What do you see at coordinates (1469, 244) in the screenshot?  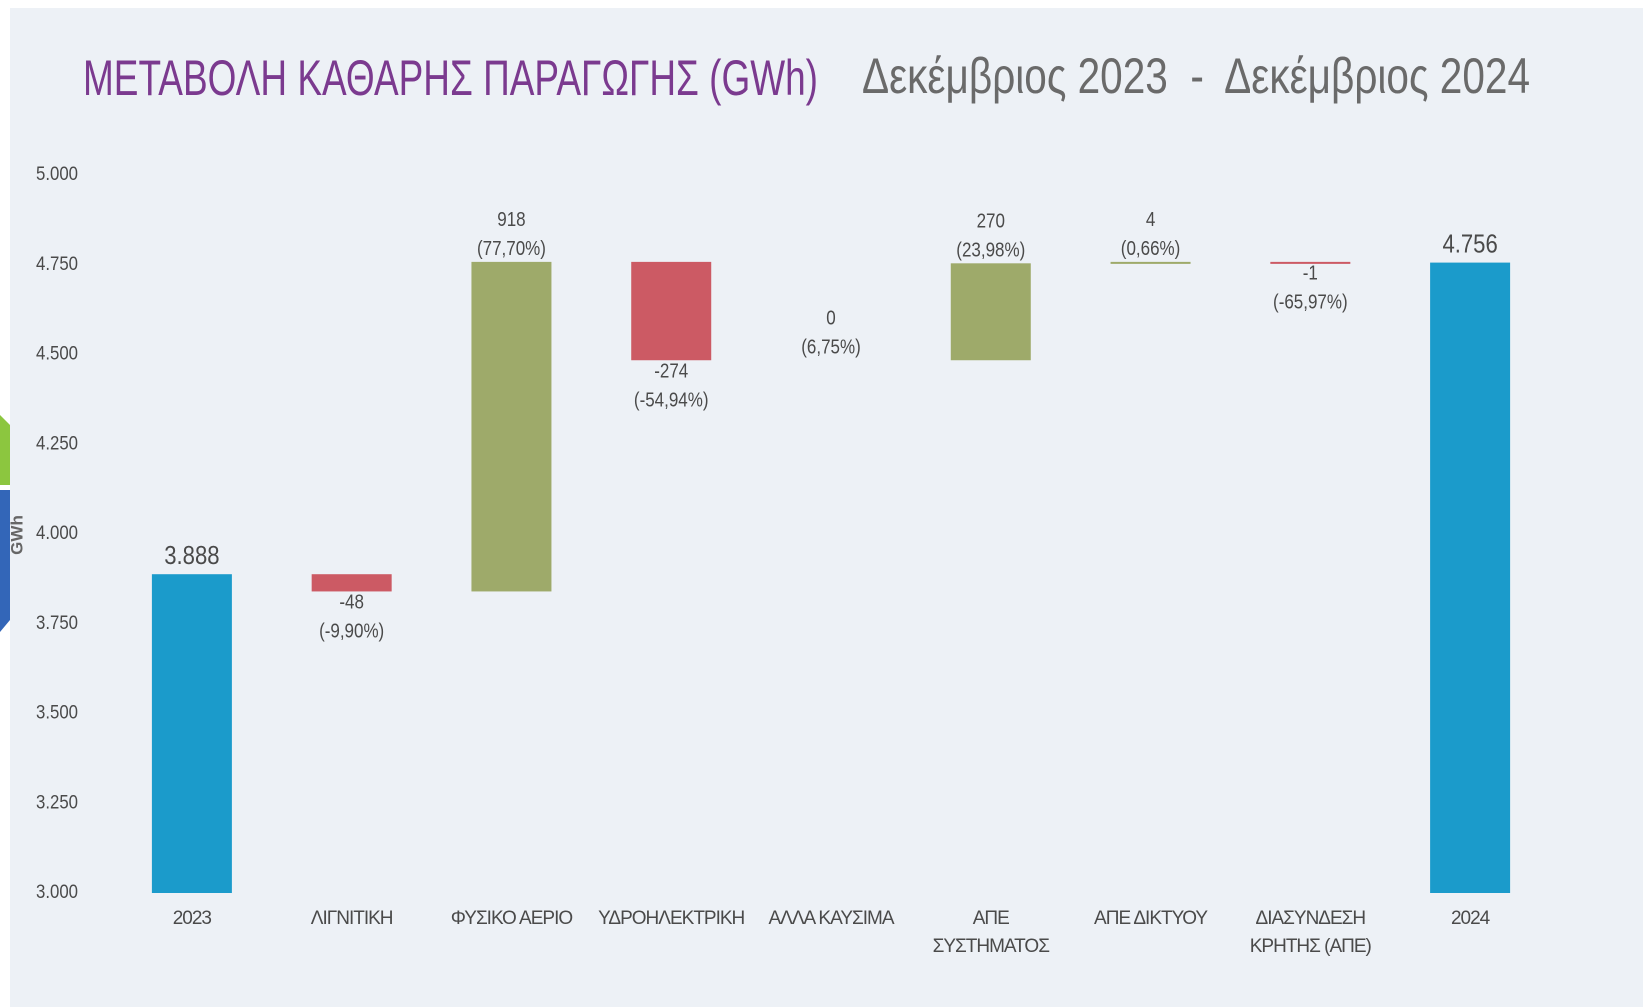 I see `value-label: 4.756` at bounding box center [1469, 244].